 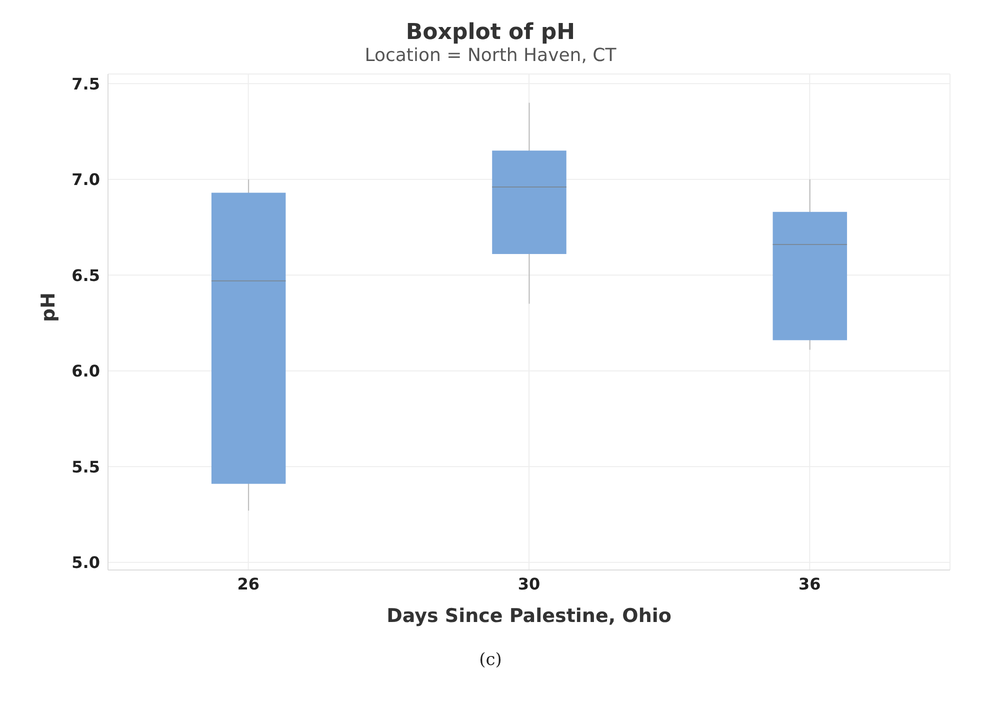 What do you see at coordinates (86, 371) in the screenshot?
I see `y-tick-label: 6.0` at bounding box center [86, 371].